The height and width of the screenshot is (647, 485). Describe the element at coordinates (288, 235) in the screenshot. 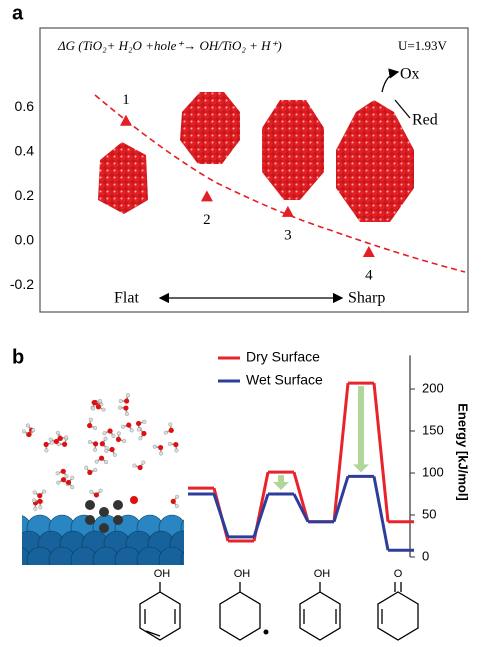

I see `point-label: 3` at that location.